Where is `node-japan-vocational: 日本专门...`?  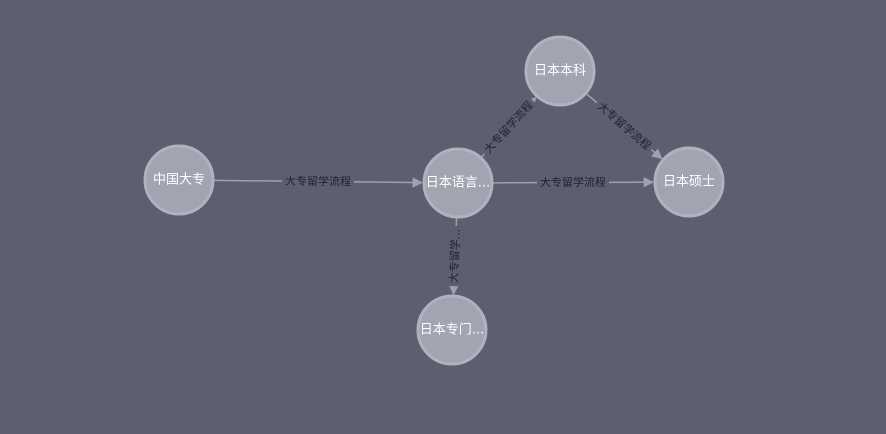
node-japan-vocational: 日本专门... is located at coordinates (452, 330).